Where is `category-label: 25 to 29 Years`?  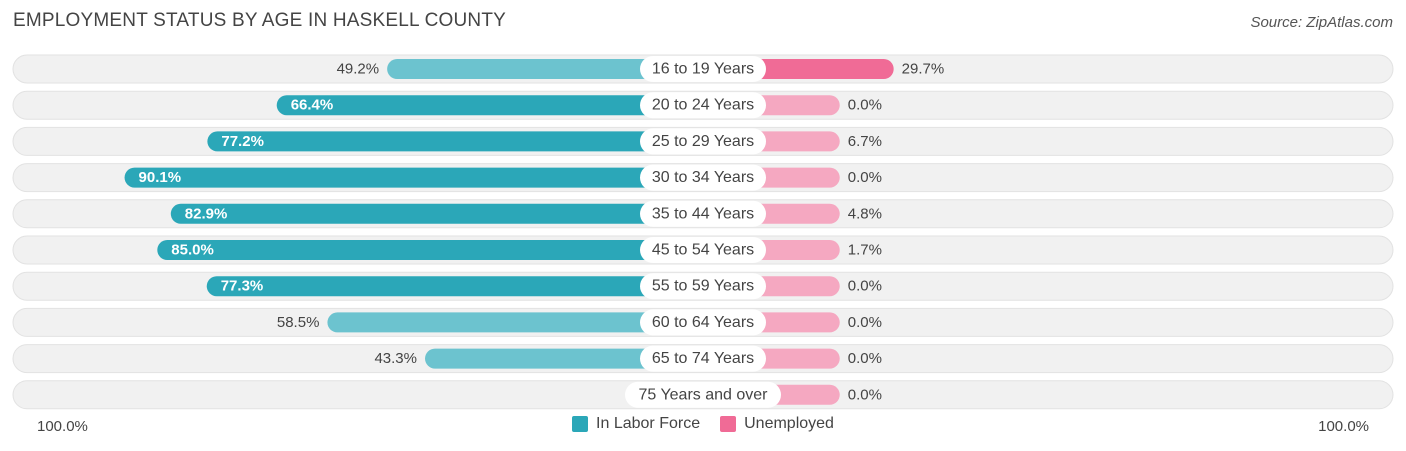
category-label: 25 to 29 Years is located at coordinates (703, 141).